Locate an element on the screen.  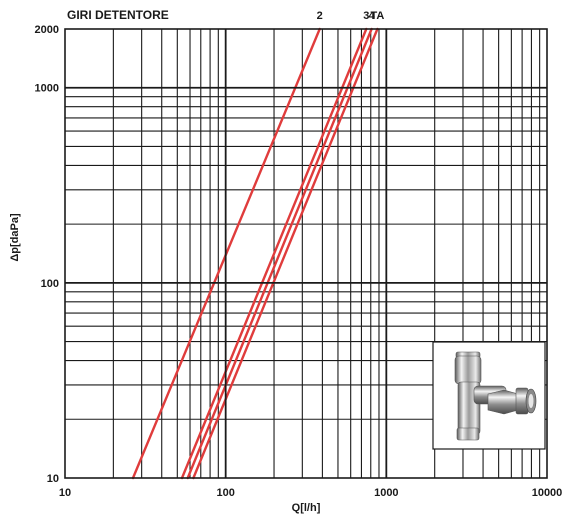
curve-label-ta: TA is located at coordinates (377, 16).